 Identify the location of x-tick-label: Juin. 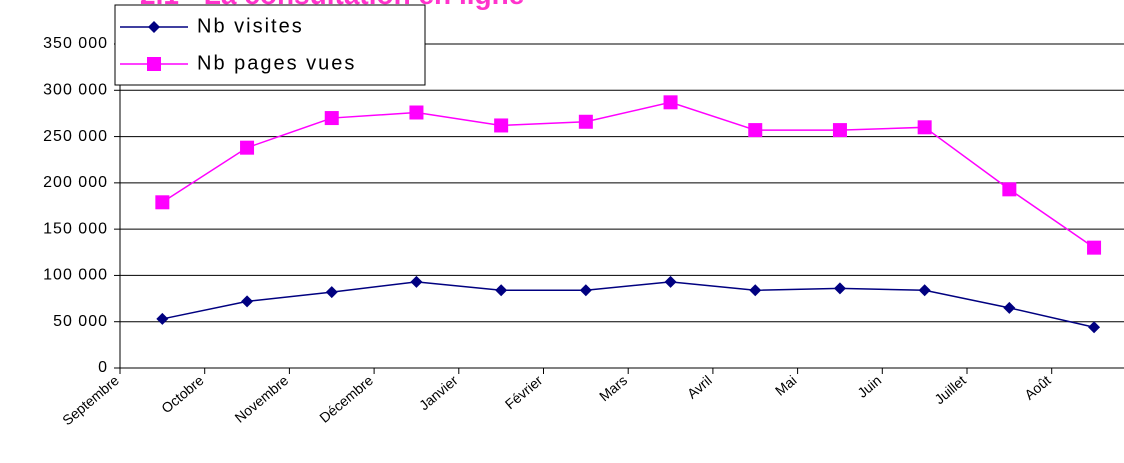
(869, 386).